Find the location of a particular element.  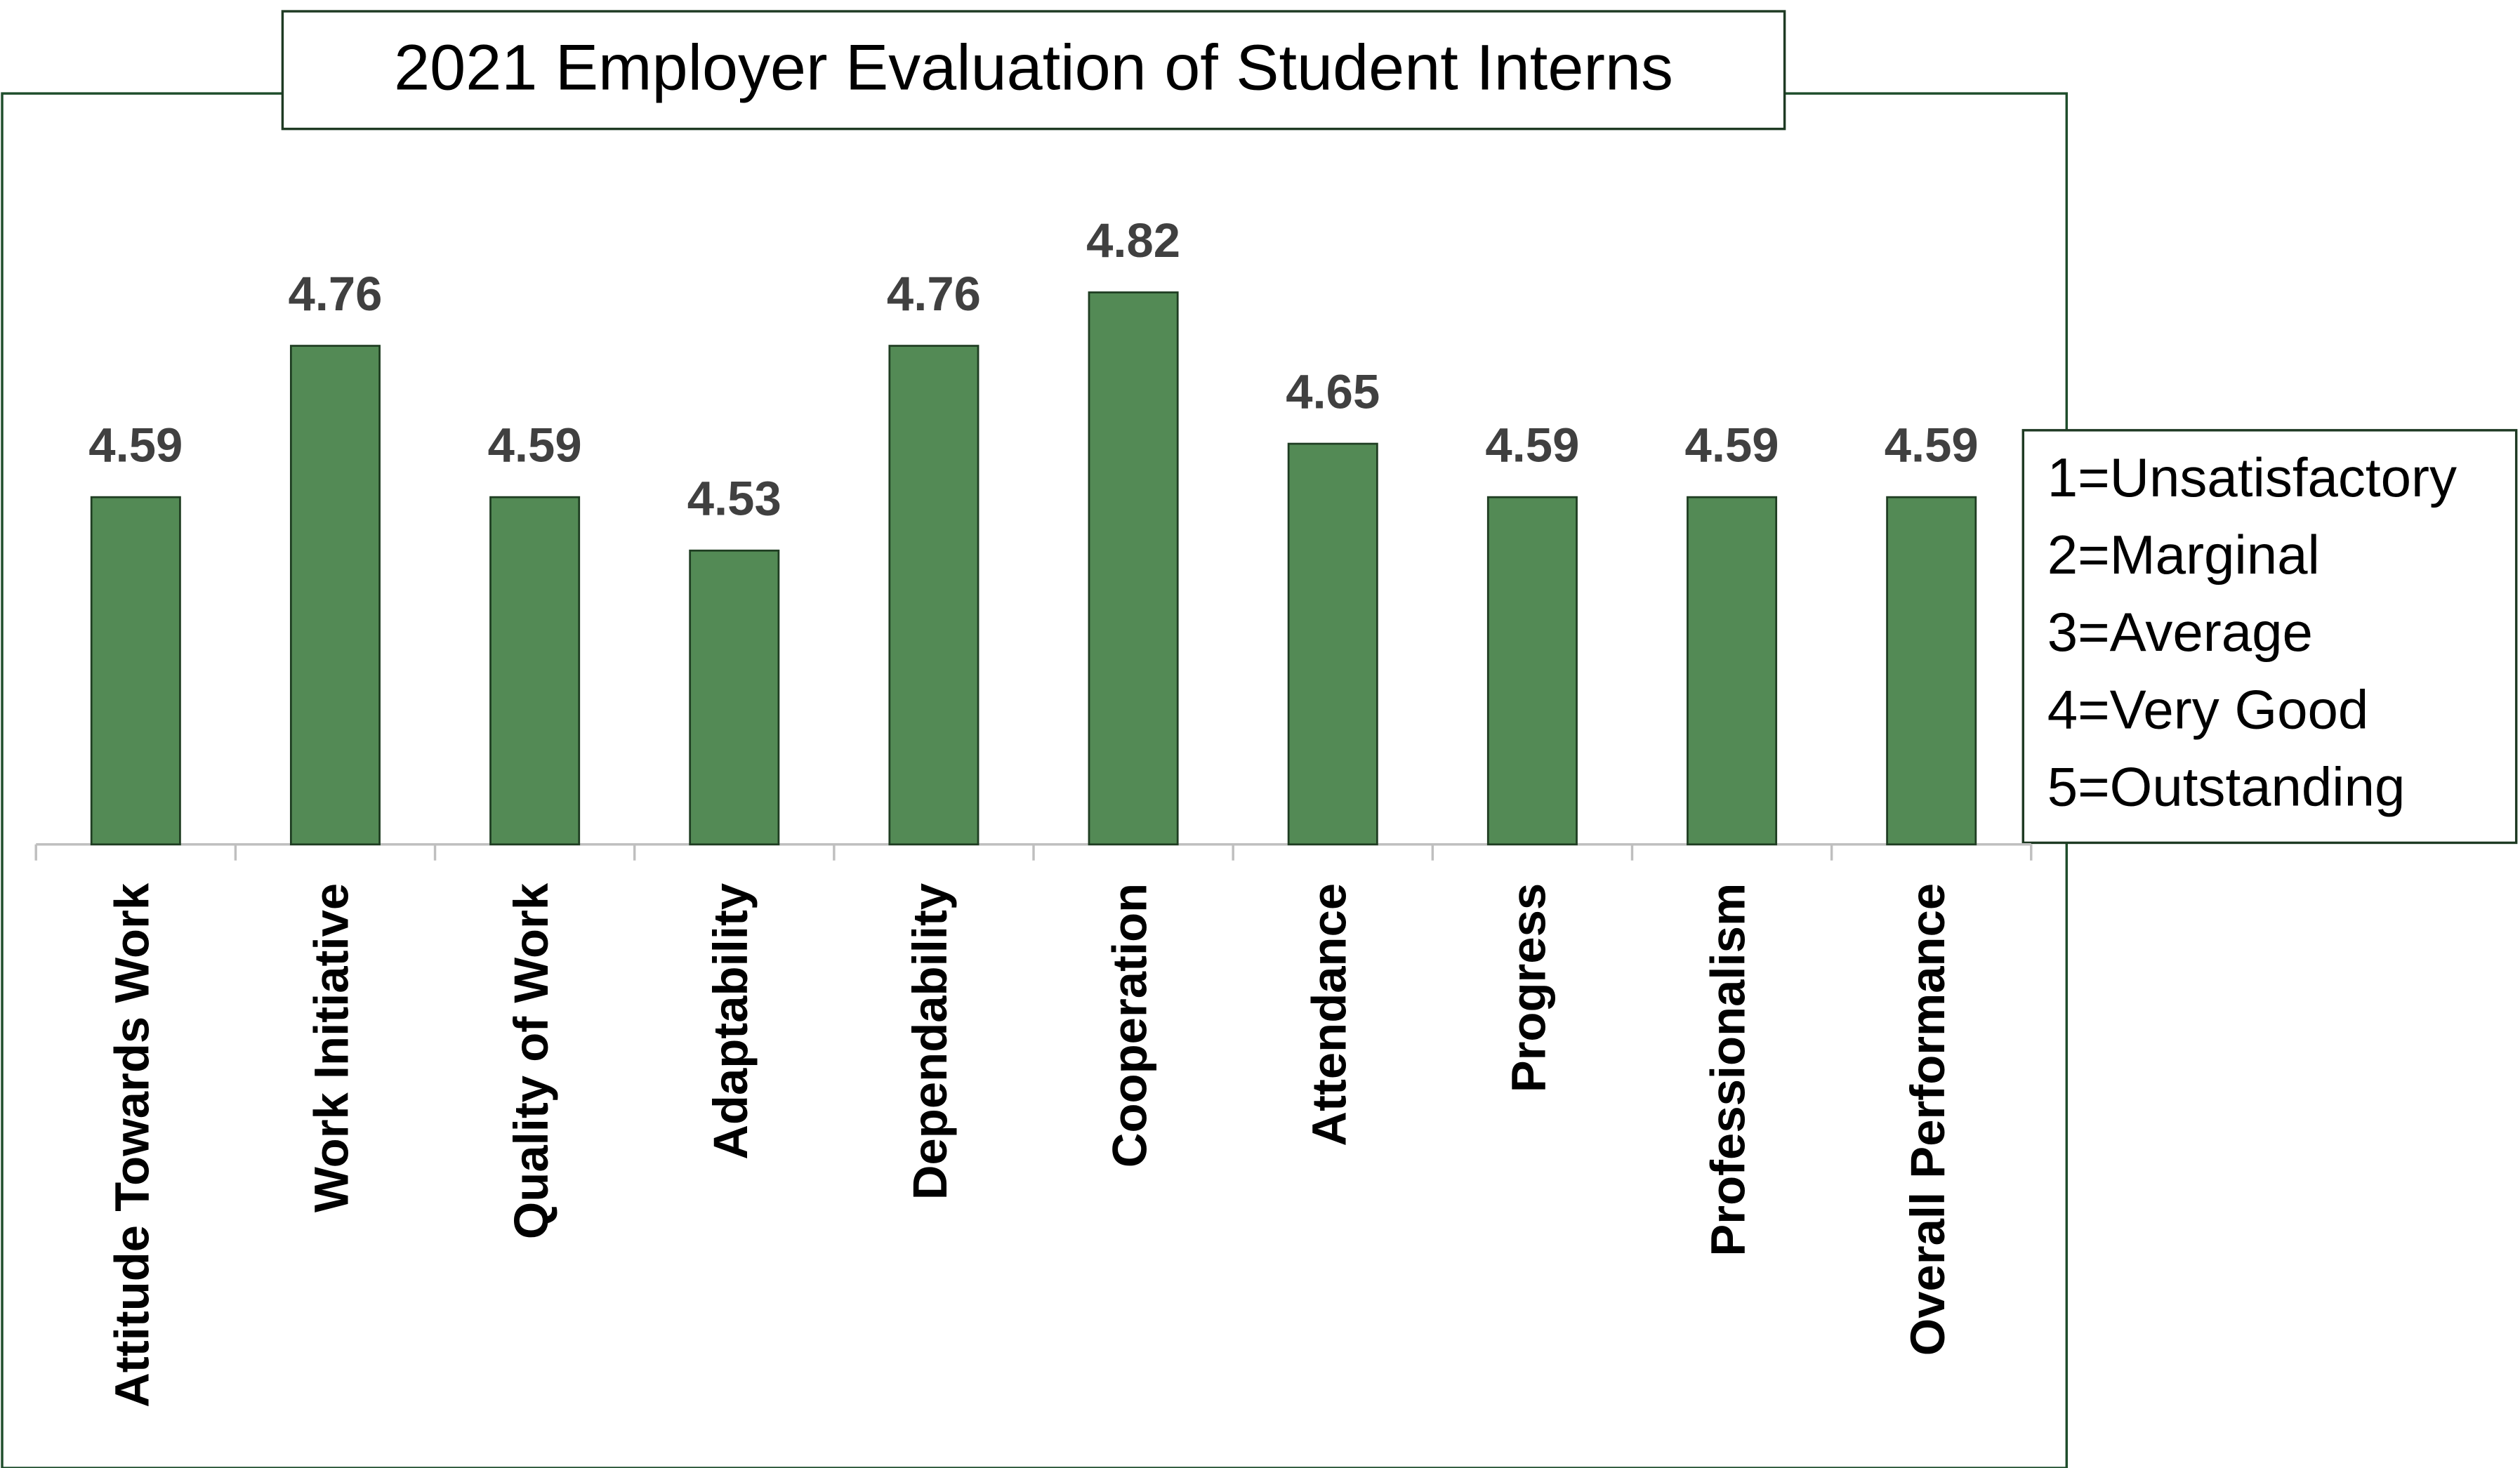

x-tick-label: Work Initiative is located at coordinates (332, 1047).